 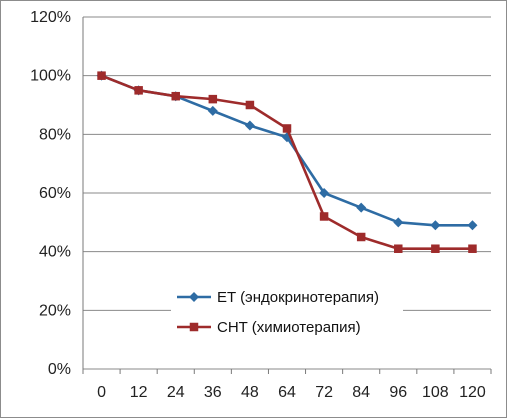 I want to click on x-tick-label: 0, so click(x=101, y=392).